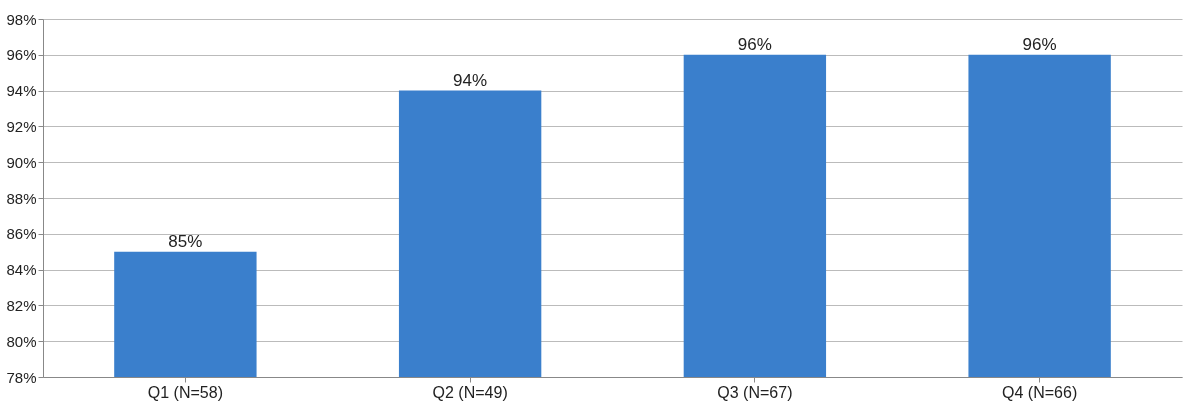  I want to click on y-tick-label: 96%, so click(21, 55).